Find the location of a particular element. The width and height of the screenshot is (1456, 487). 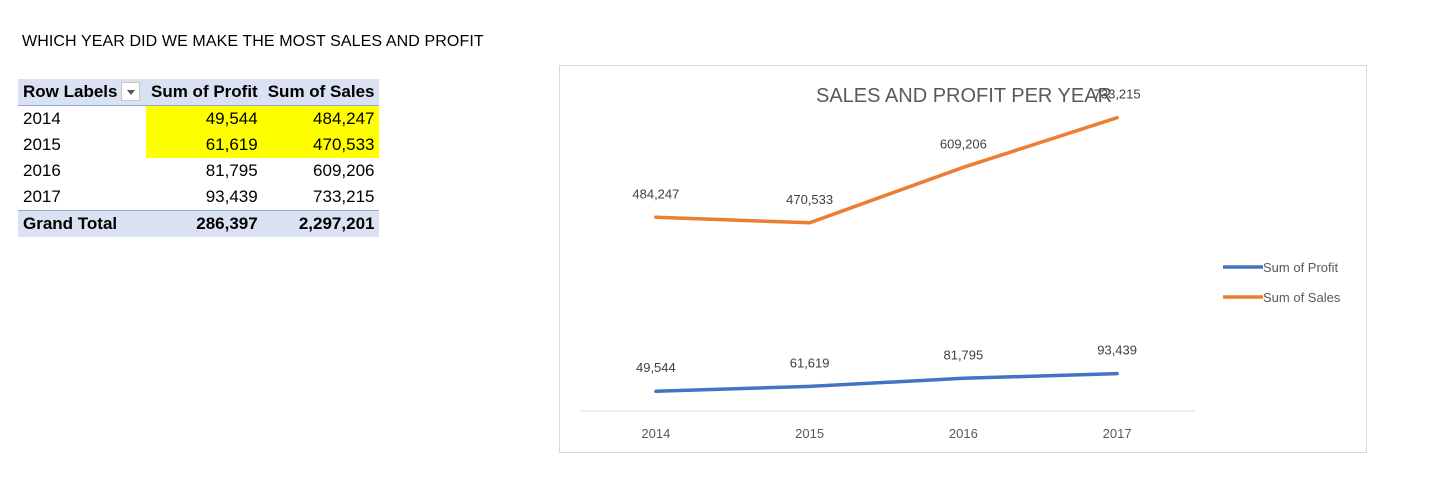

row-labels-header: Row Labels is located at coordinates (82, 92).